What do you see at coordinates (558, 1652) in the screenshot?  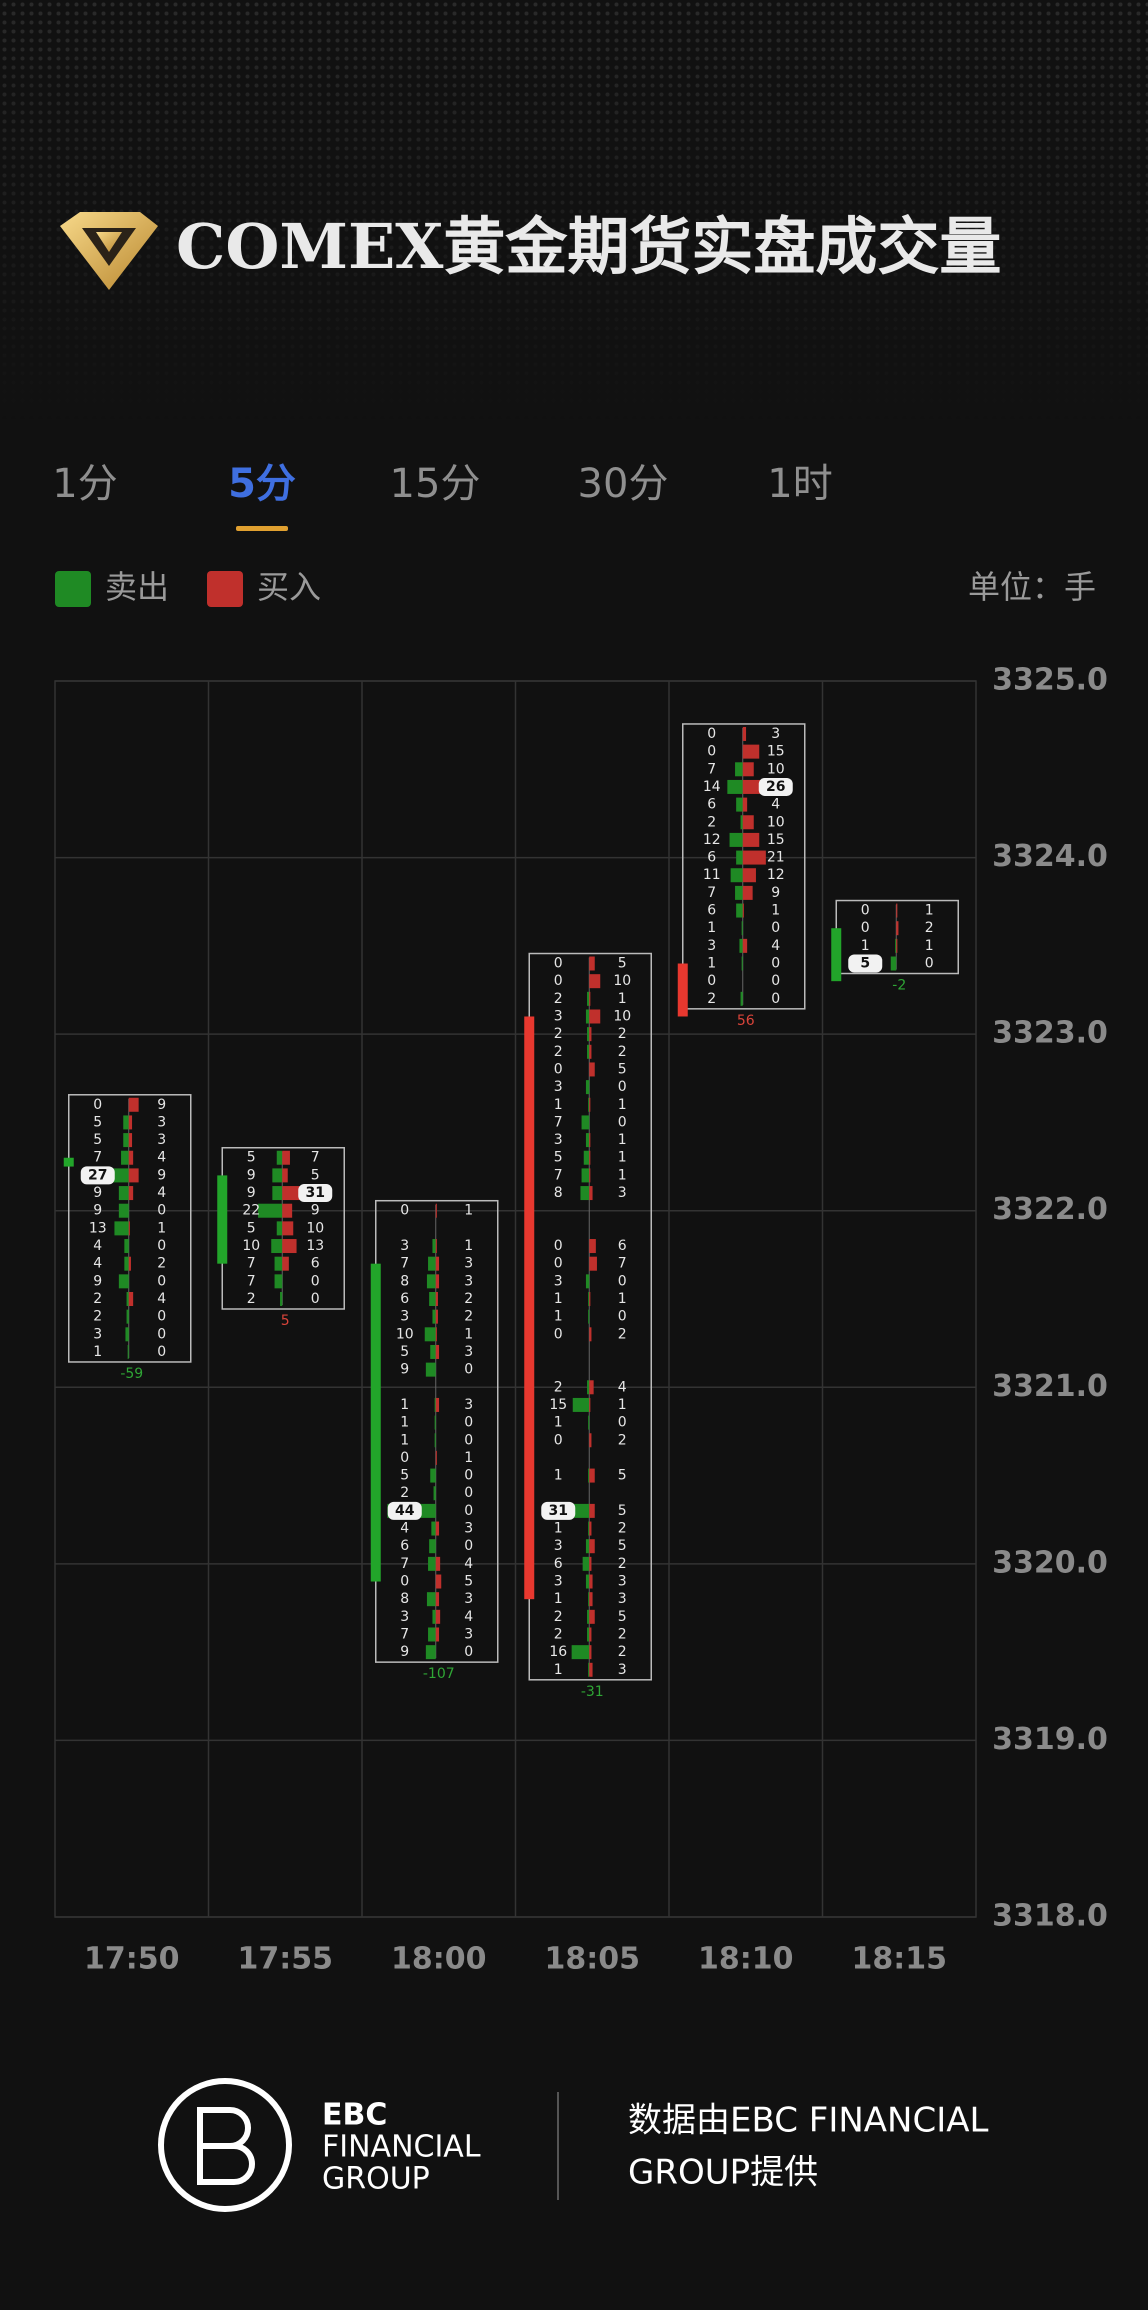 I see `sell-volume: 16` at bounding box center [558, 1652].